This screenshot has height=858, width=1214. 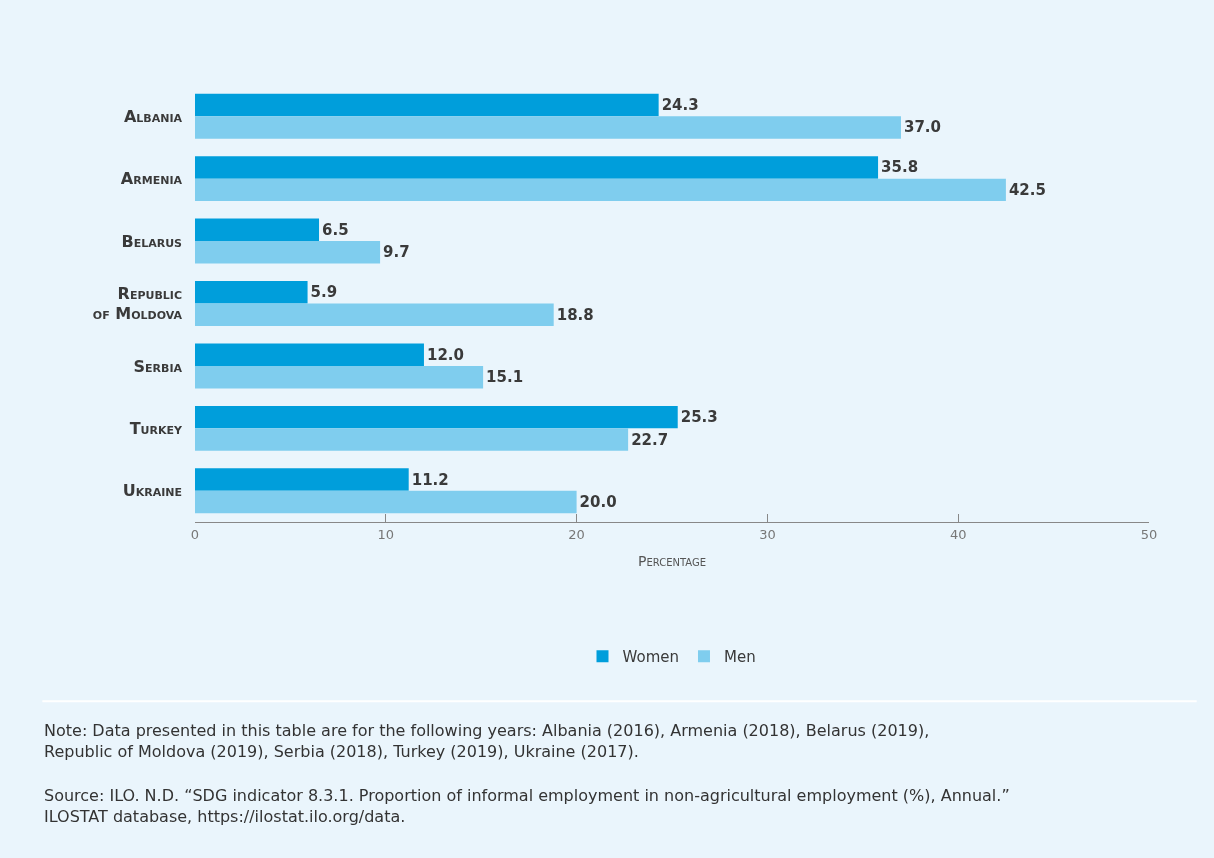 What do you see at coordinates (335, 229) in the screenshot?
I see `data-label: 6.5` at bounding box center [335, 229].